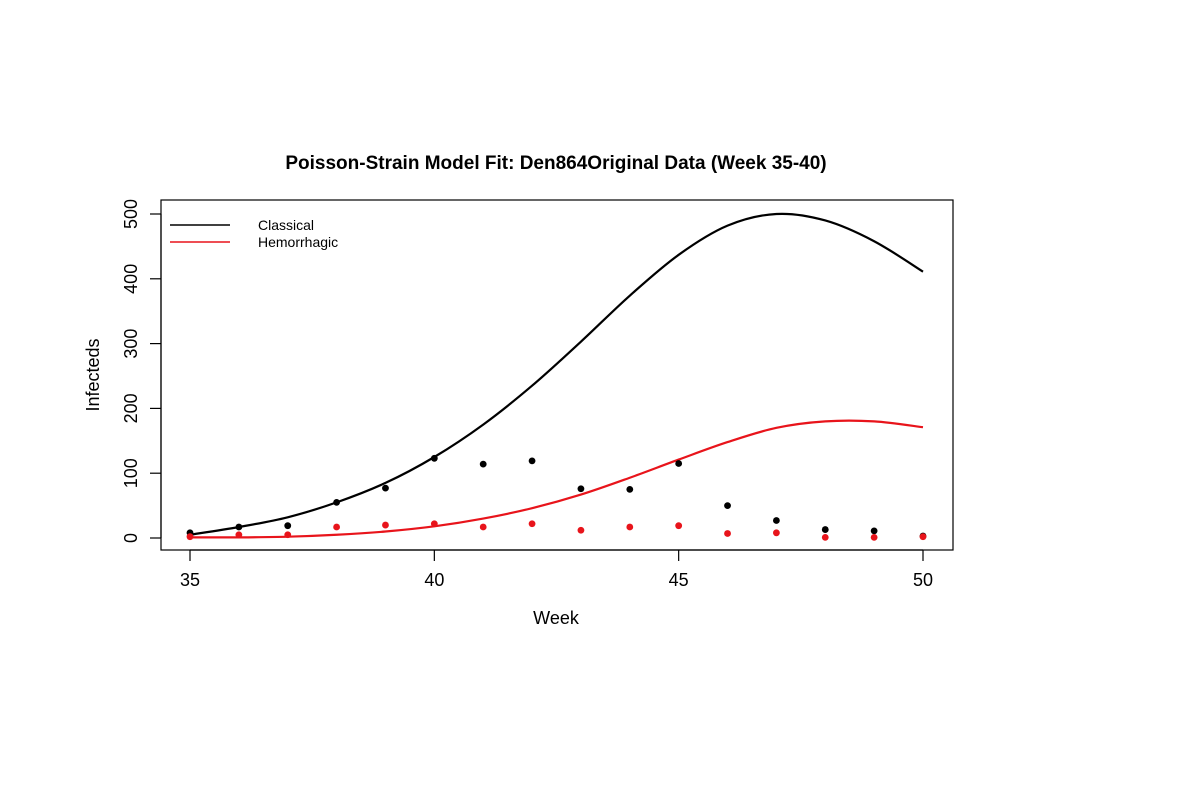 The width and height of the screenshot is (1200, 800). What do you see at coordinates (131, 473) in the screenshot?
I see `y-tick-label: 100` at bounding box center [131, 473].